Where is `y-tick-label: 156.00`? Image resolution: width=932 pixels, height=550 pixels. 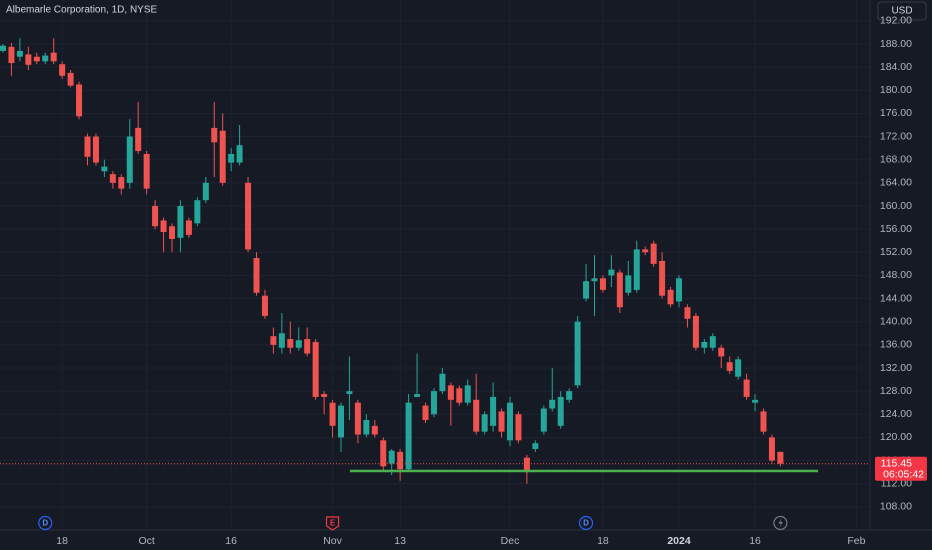 y-tick-label: 156.00 is located at coordinates (896, 229).